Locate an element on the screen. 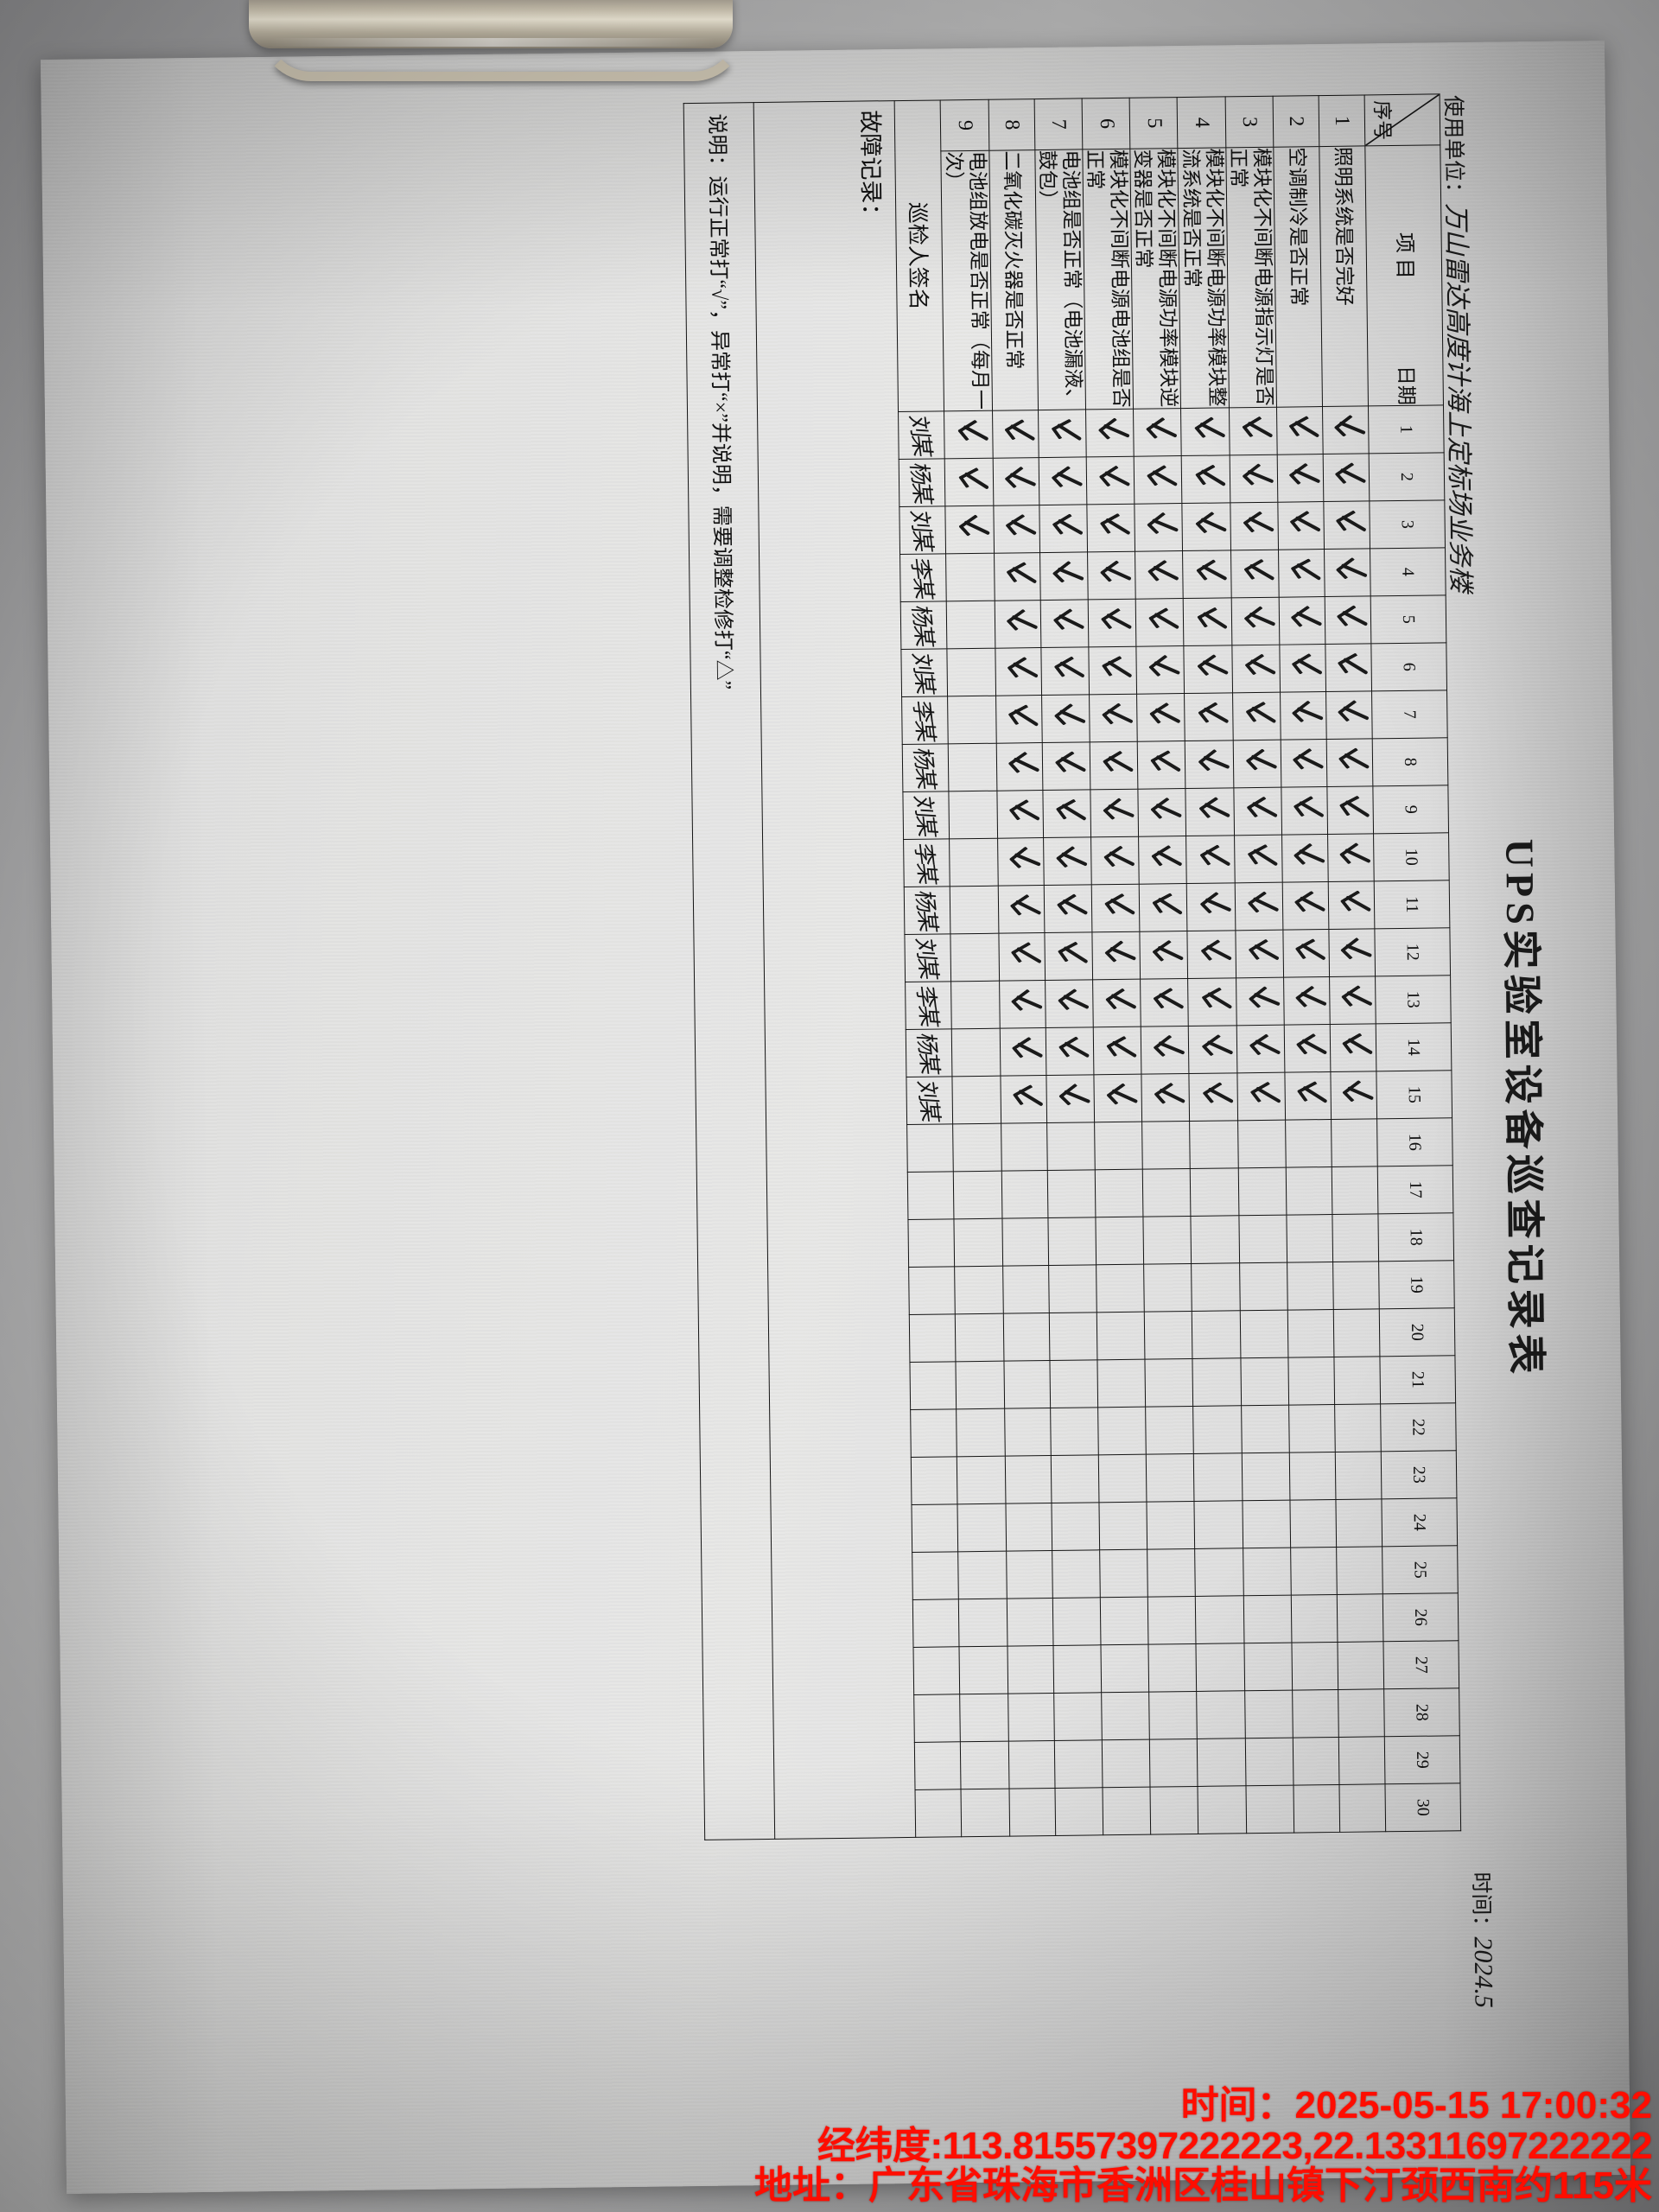 The width and height of the screenshot is (1659, 2212). diagonal-divider-icon is located at coordinates (1402, 120).